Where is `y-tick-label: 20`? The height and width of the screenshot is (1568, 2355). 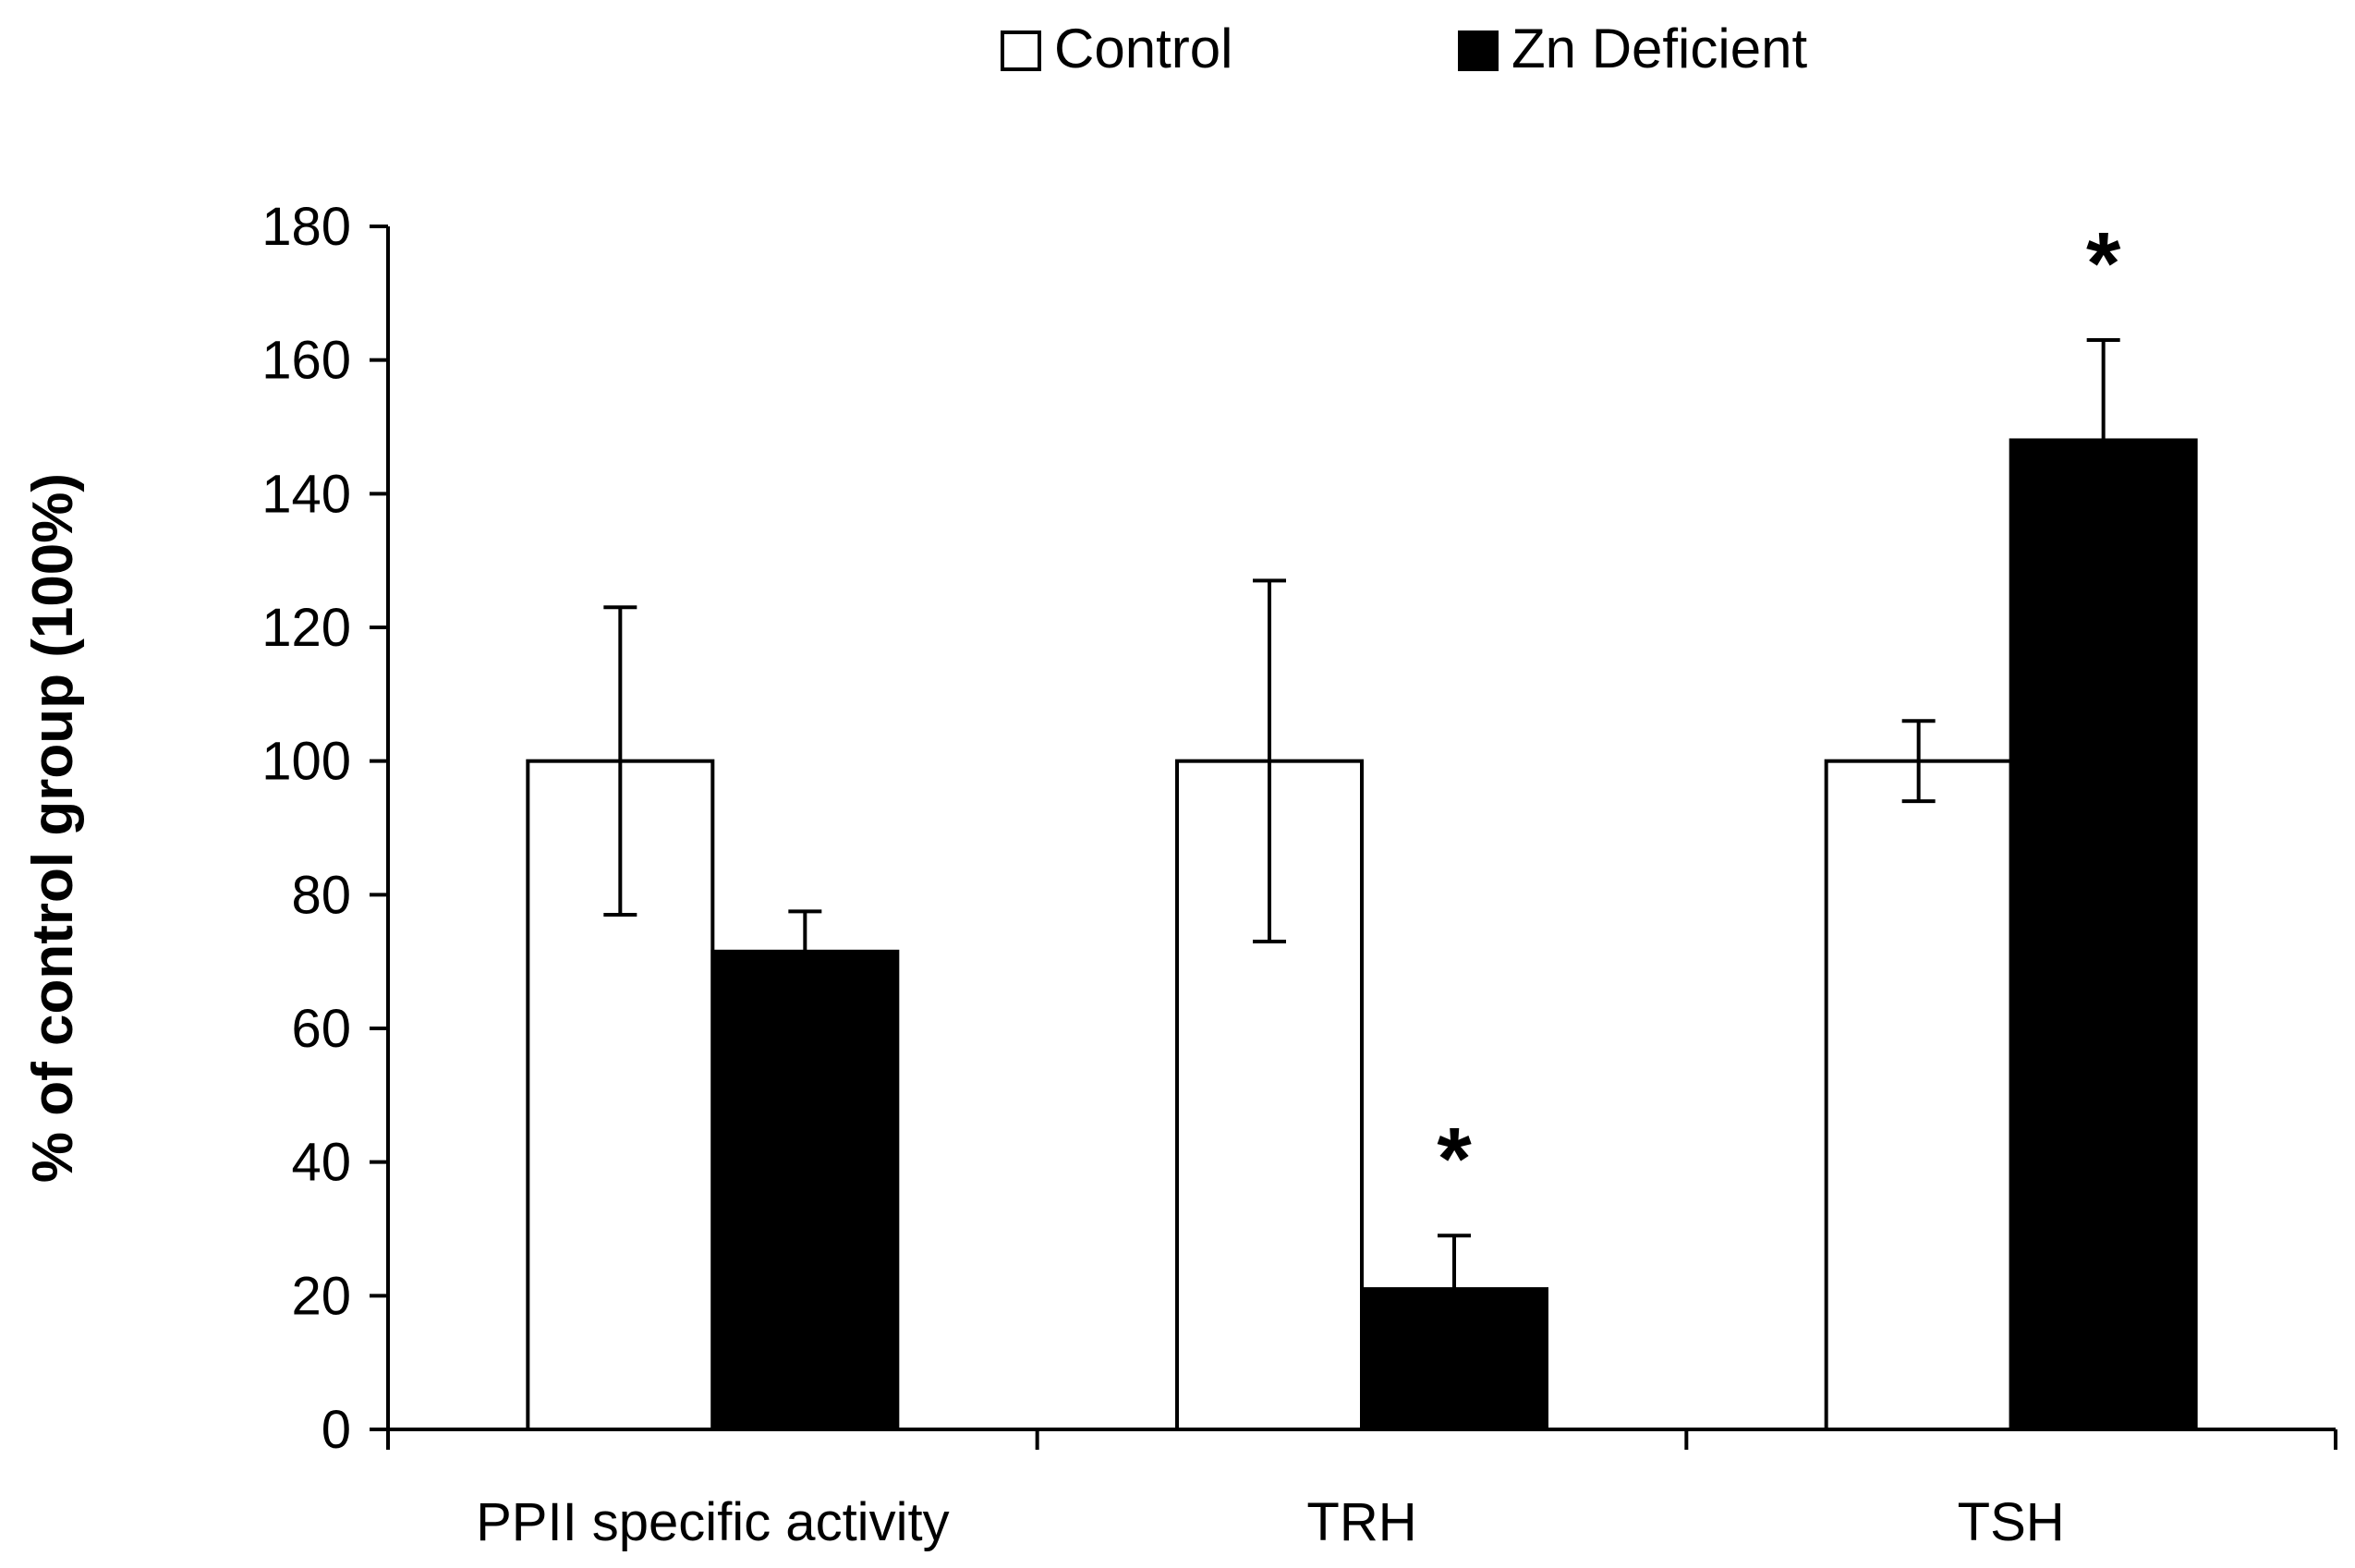 y-tick-label: 20 is located at coordinates (321, 1296).